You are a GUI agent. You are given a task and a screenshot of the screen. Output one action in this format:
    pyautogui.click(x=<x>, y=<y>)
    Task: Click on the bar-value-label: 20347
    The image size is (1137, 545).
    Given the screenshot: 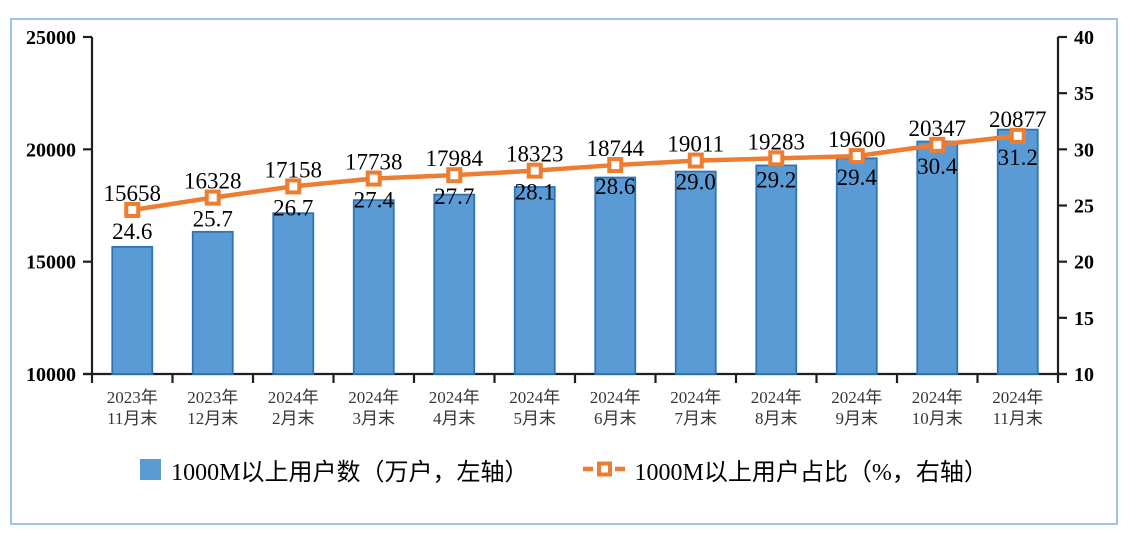 What is the action you would take?
    pyautogui.click(x=938, y=128)
    